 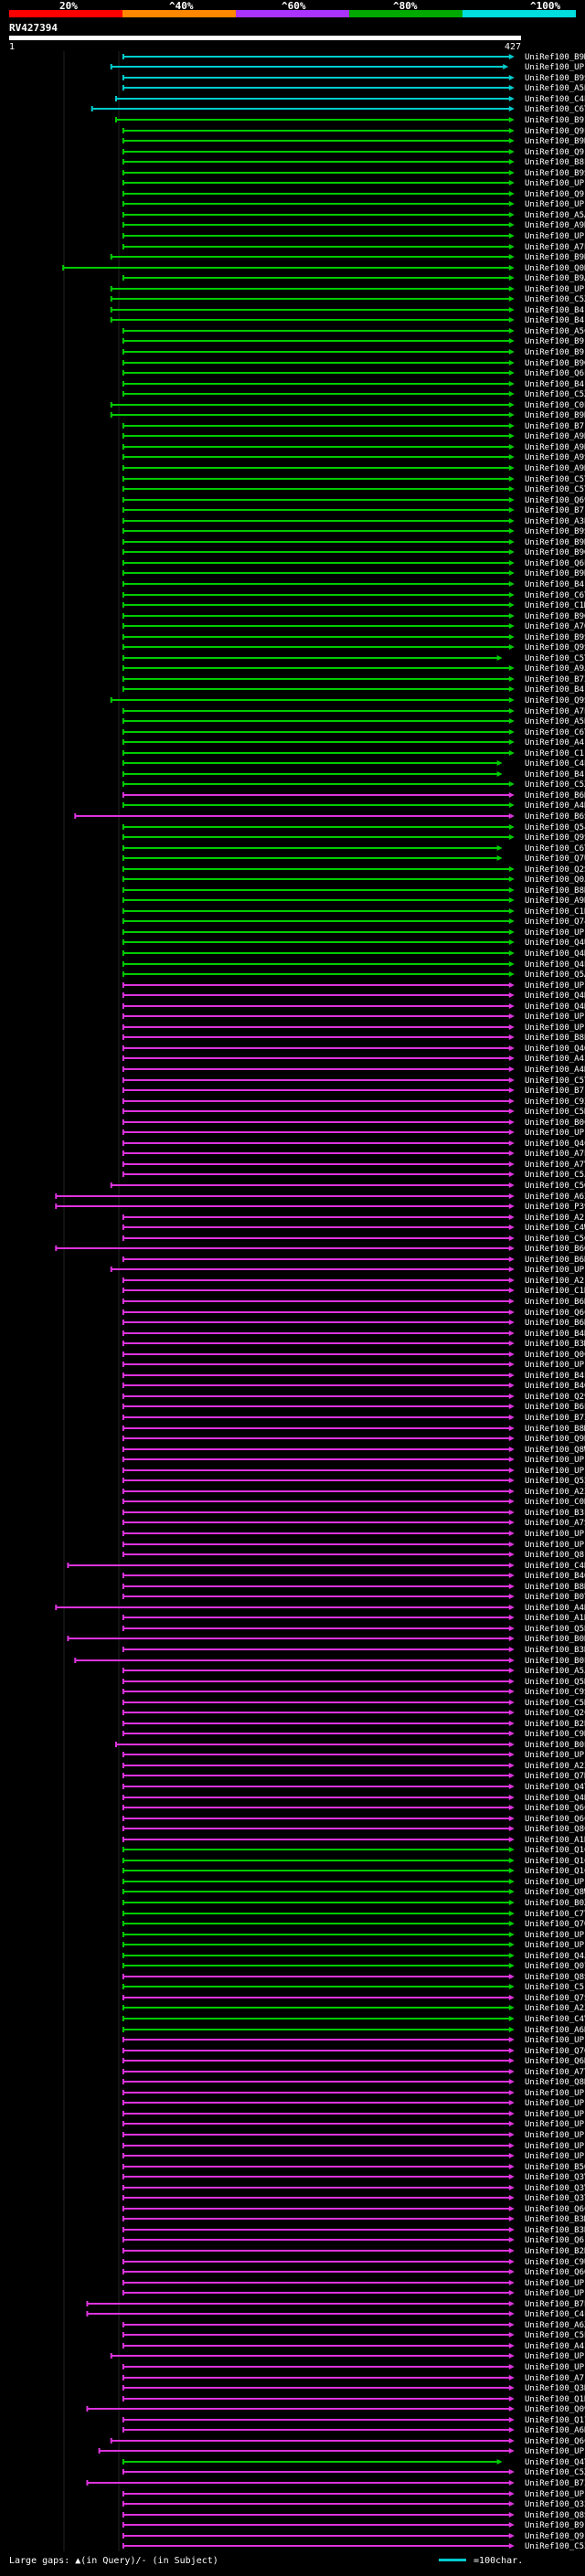 I want to click on row-label: UniRef100_A7QH45, so click(x=555, y=626).